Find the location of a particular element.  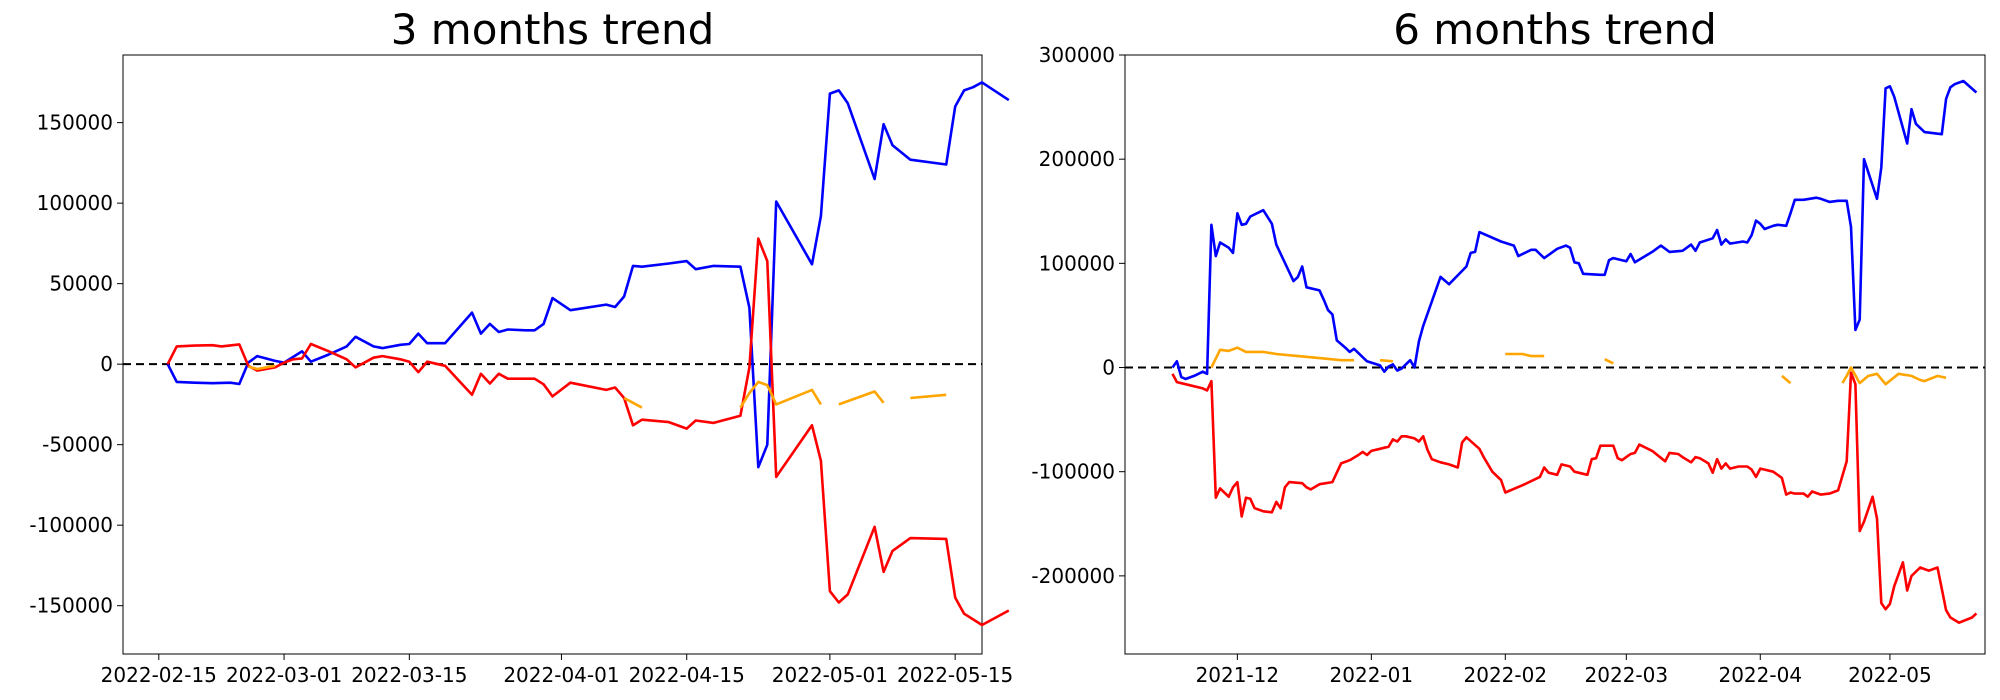

x-tick-label: 2022-01 is located at coordinates (1372, 675).